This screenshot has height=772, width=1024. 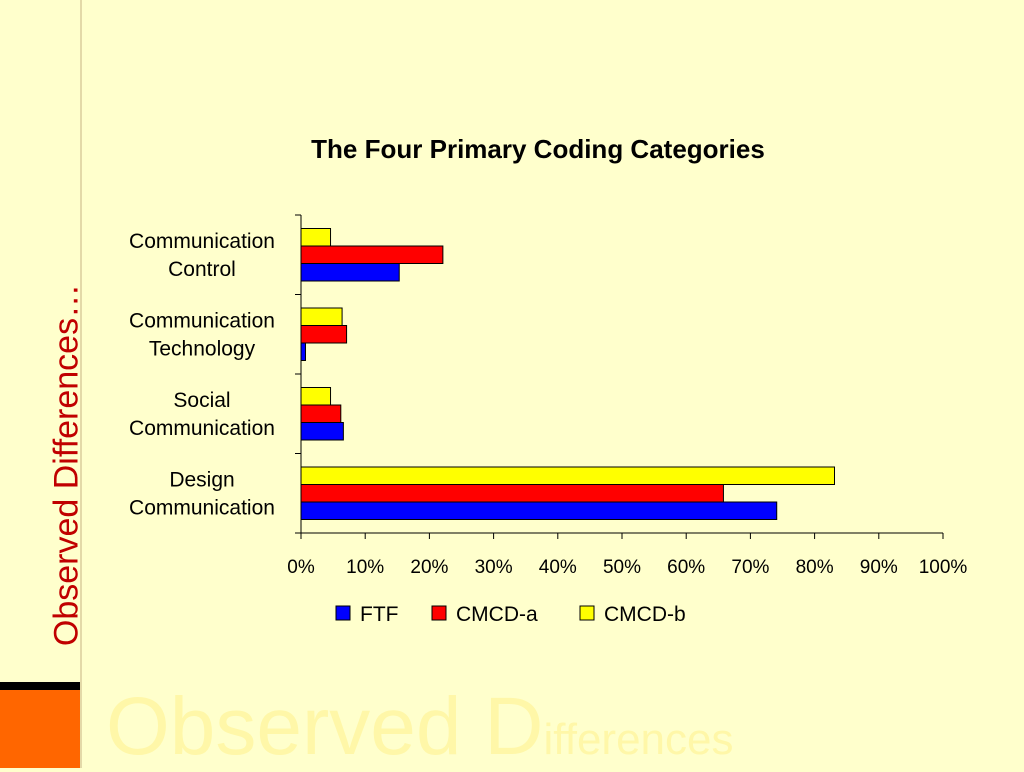 I want to click on x-tick-label: 90%, so click(x=879, y=567).